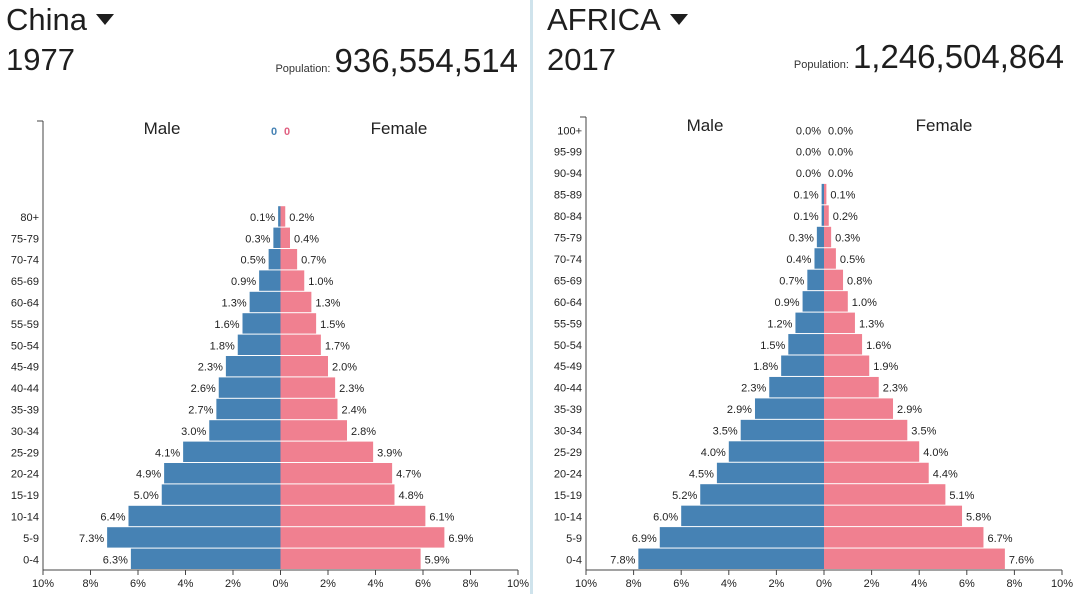  Describe the element at coordinates (945, 474) in the screenshot. I see `female-value-label: 4.4%` at that location.